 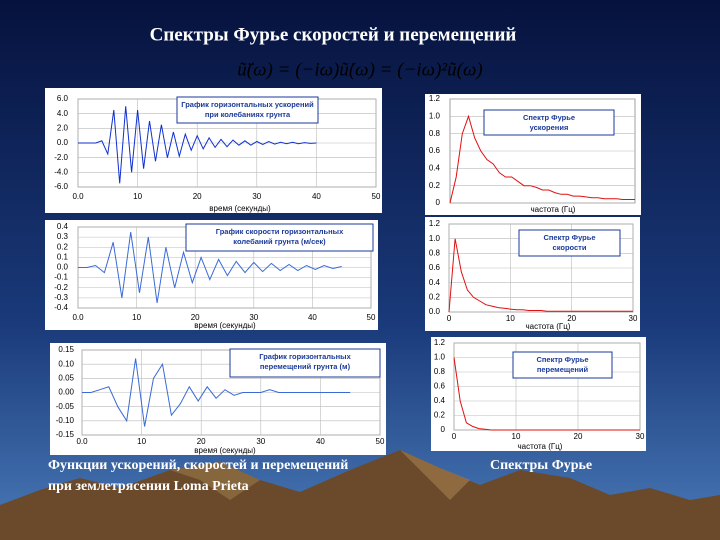 What do you see at coordinates (61, 287) in the screenshot?
I see `y-tick-label: -0.2` at bounding box center [61, 287].